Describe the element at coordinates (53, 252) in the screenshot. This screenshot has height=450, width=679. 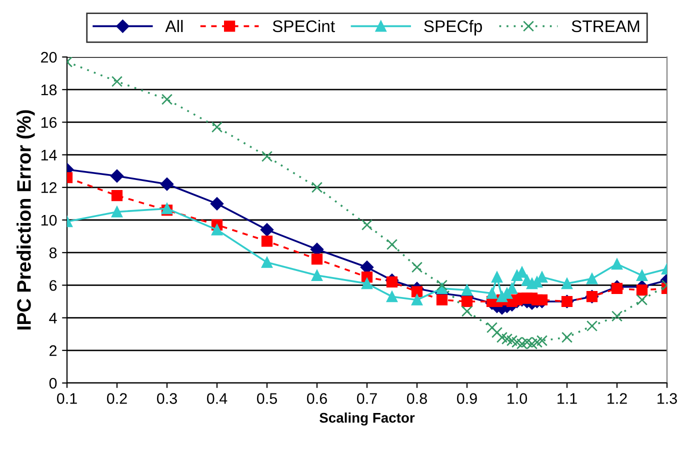
I see `y-tick-label: 8` at that location.